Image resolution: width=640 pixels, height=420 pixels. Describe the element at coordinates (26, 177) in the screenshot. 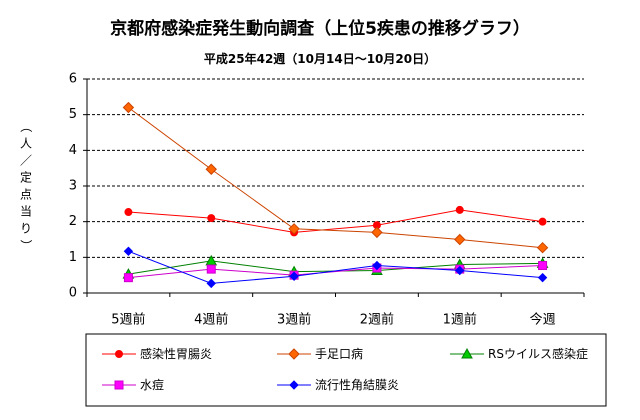

I see `y-axis-label-char: 定` at that location.